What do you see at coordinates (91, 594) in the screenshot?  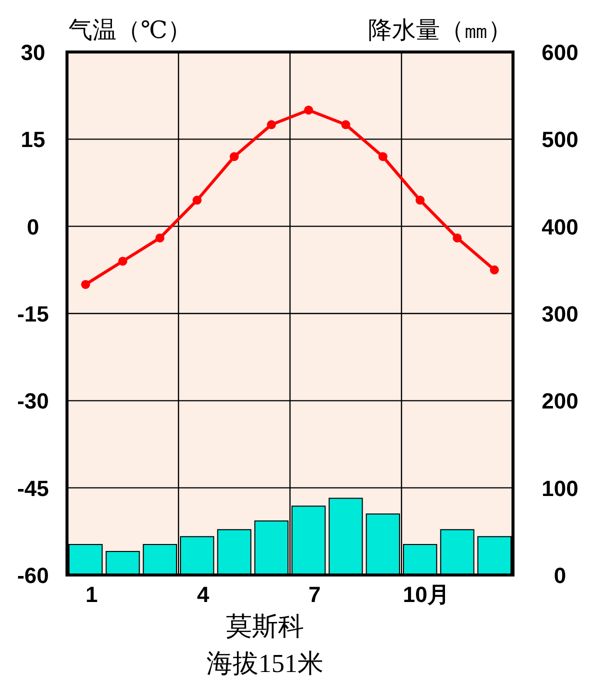 I see `x-tick-label: 1` at bounding box center [91, 594].